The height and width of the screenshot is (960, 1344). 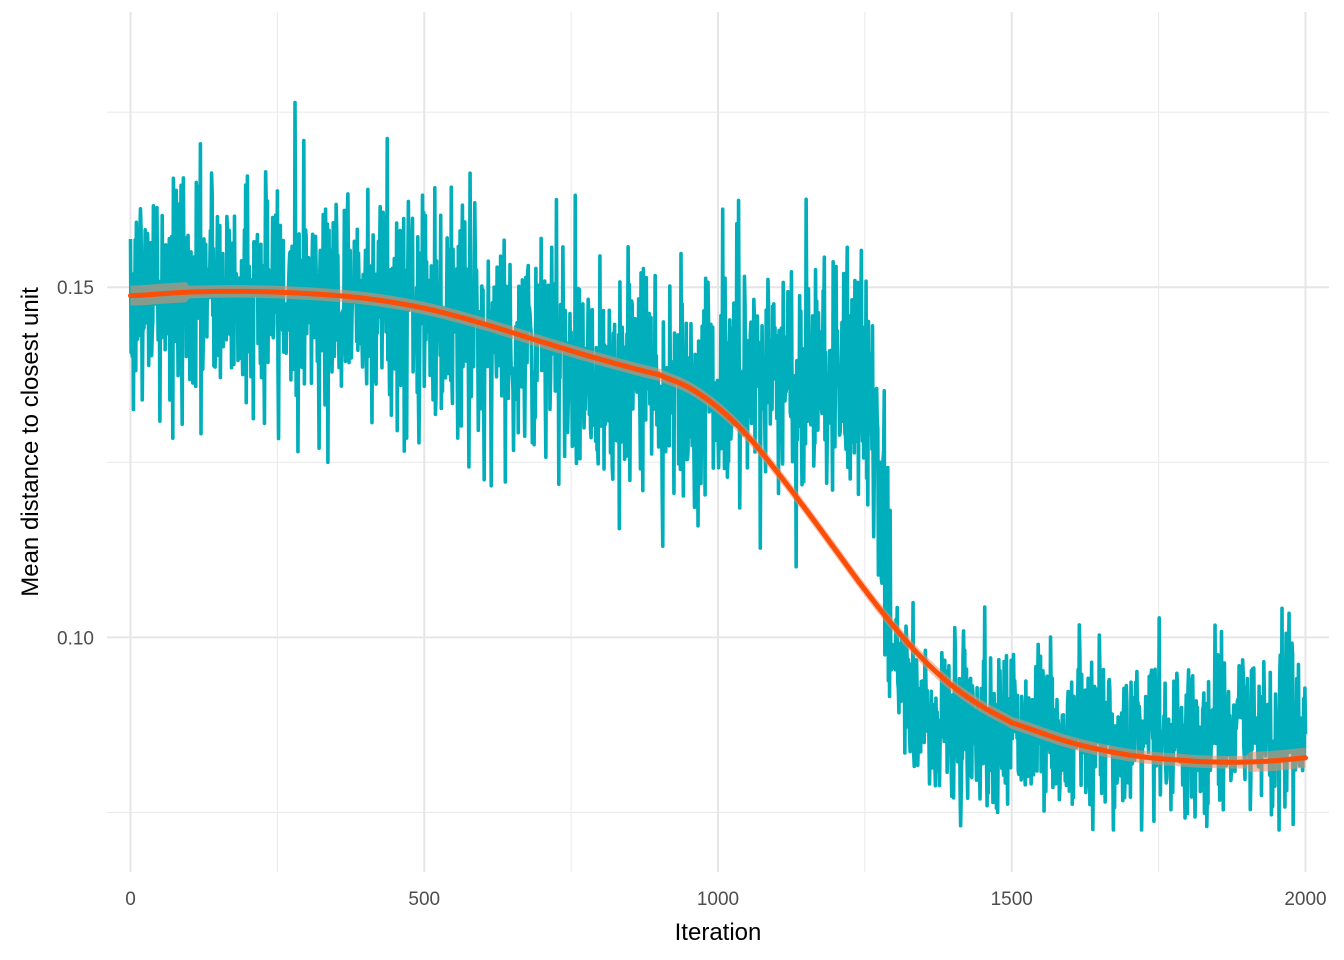 What do you see at coordinates (718, 899) in the screenshot?
I see `x-tick-label: 1000` at bounding box center [718, 899].